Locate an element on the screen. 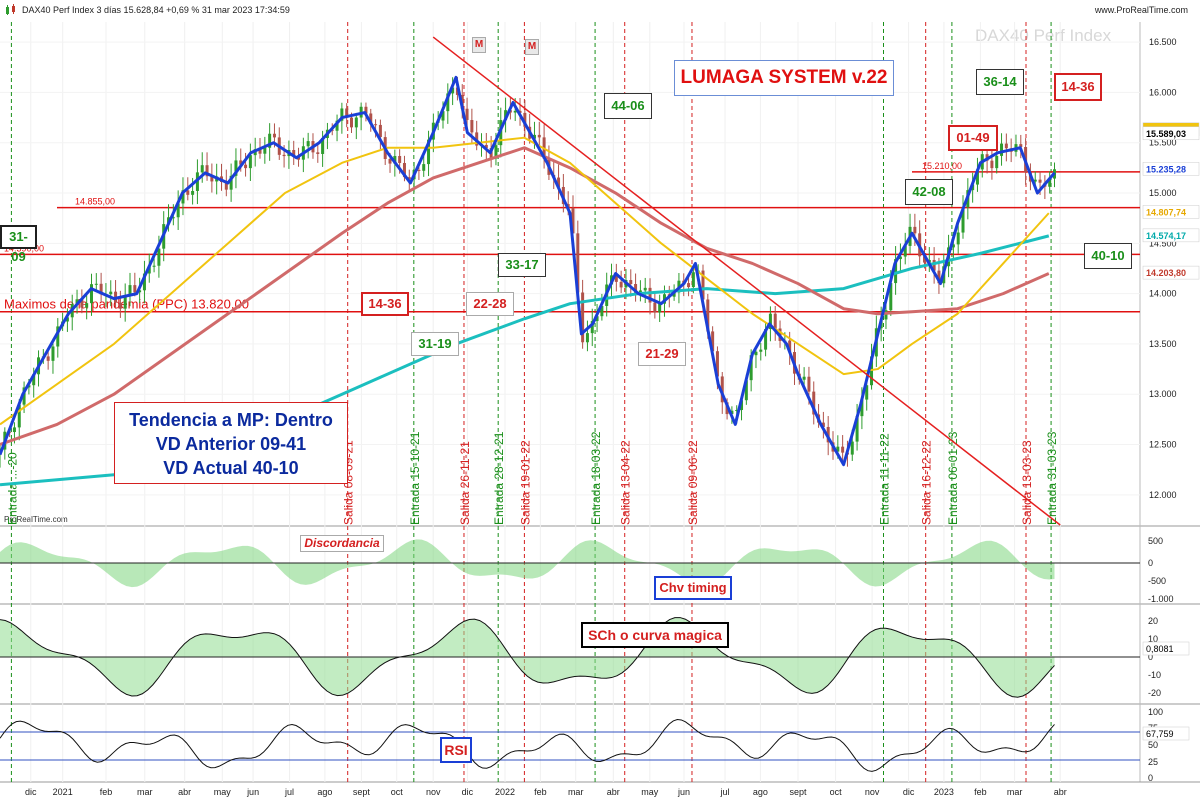  count-label: 22-28 is located at coordinates (490, 304).